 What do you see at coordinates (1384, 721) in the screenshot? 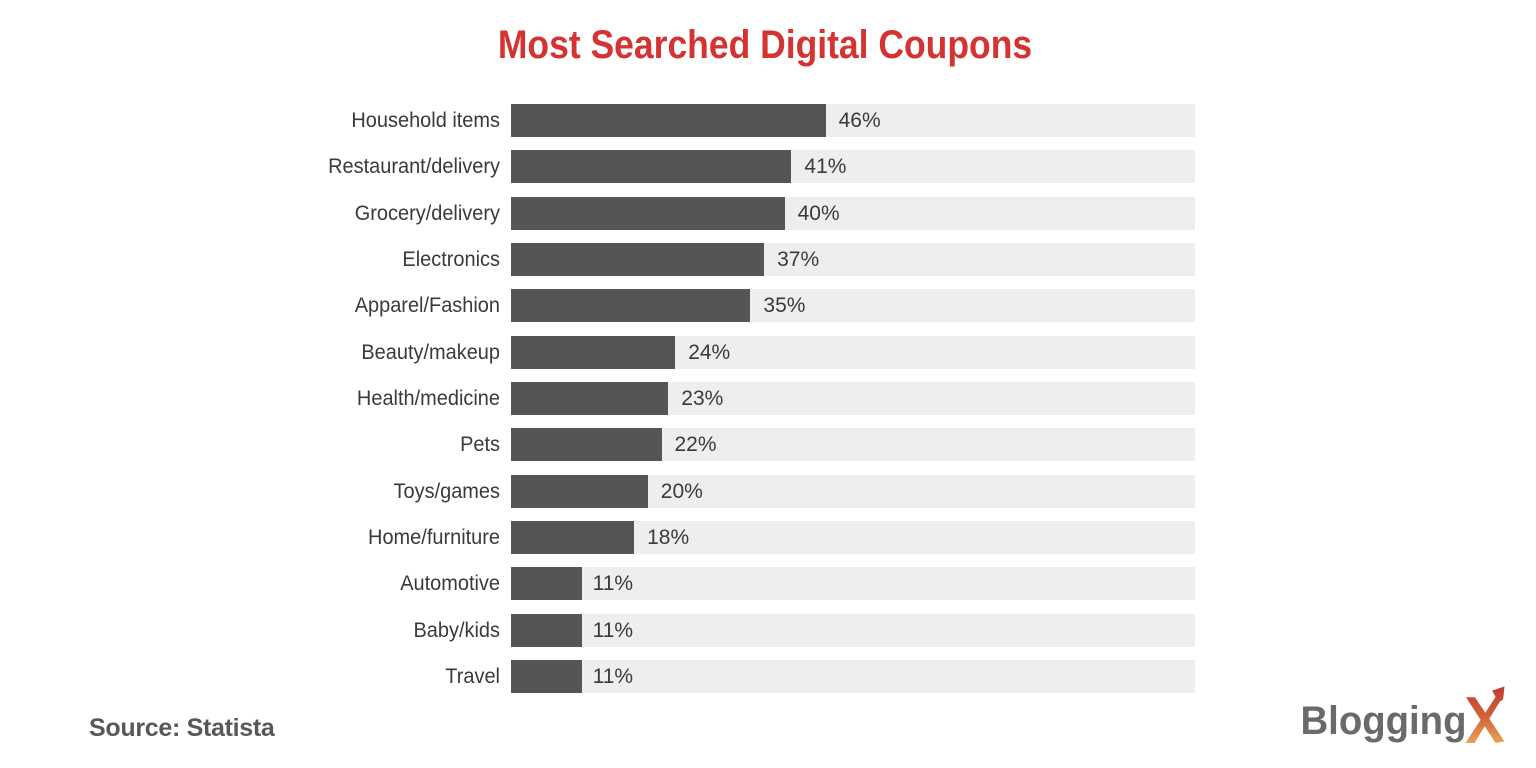
I see `svg-text: Blogging` at bounding box center [1384, 721].